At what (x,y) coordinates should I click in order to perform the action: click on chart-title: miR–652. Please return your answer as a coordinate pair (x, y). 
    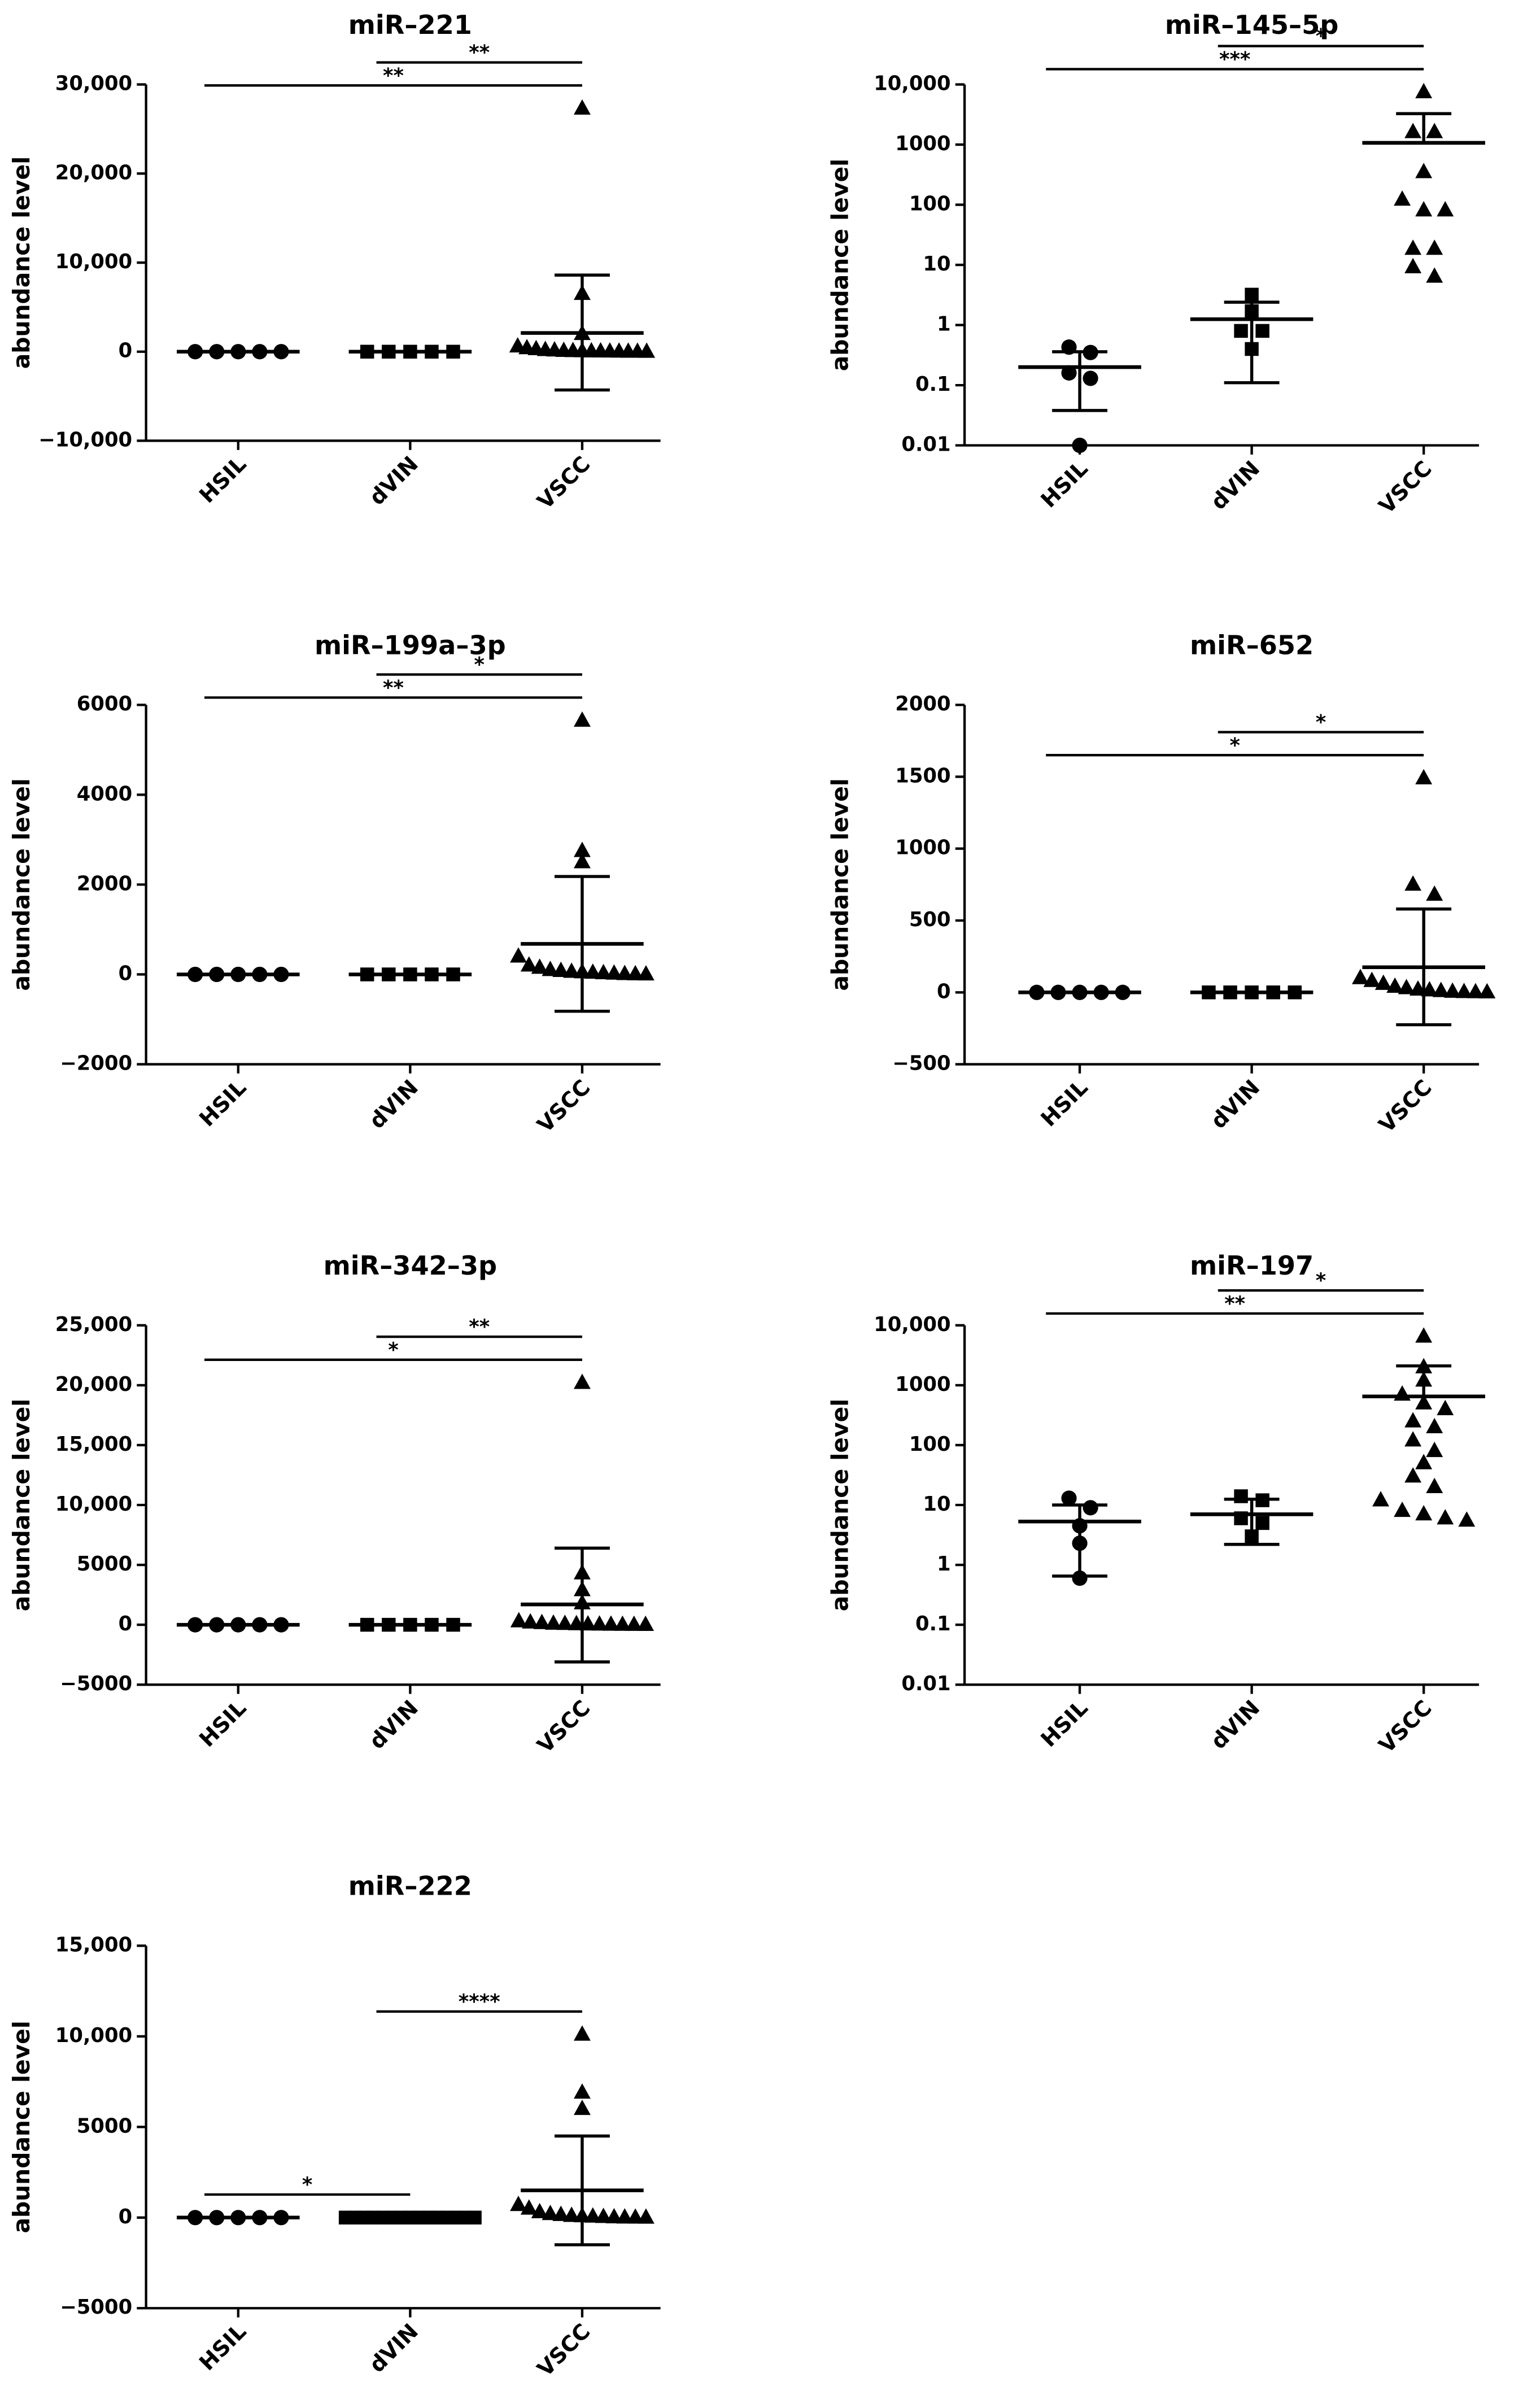
    Looking at the image, I should click on (1252, 645).